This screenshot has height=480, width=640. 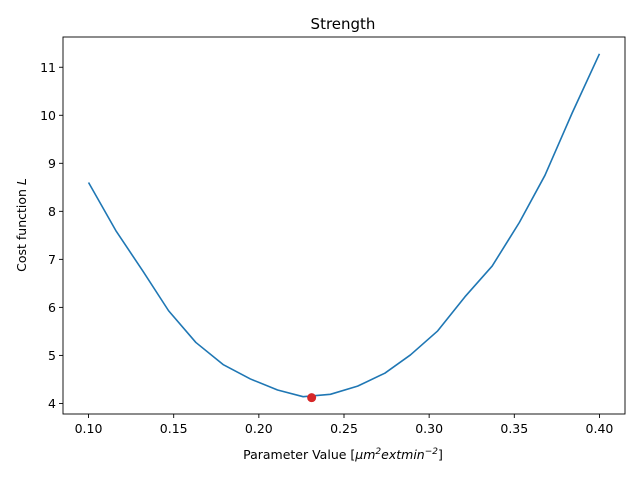 I want to click on x-axis-label-end: ], so click(x=440, y=454).